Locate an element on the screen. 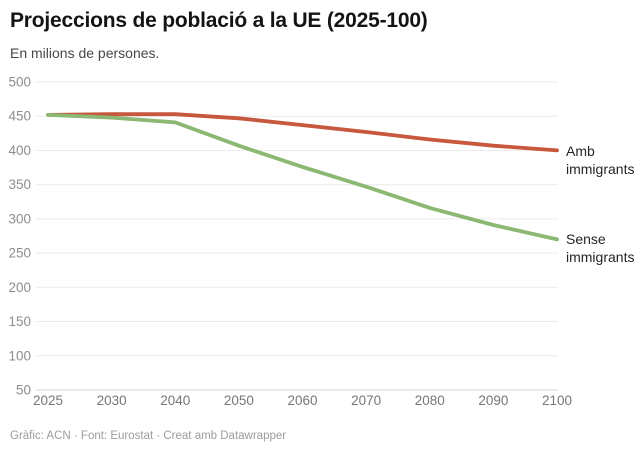 Image resolution: width=640 pixels, height=456 pixels. x-tick-label: 2030 is located at coordinates (112, 400).